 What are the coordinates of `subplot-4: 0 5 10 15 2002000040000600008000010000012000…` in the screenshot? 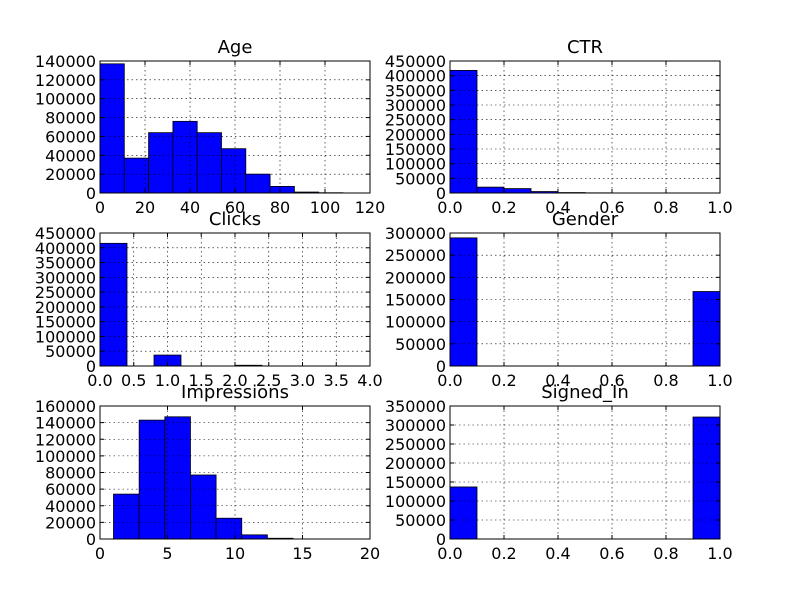 It's located at (207, 472).